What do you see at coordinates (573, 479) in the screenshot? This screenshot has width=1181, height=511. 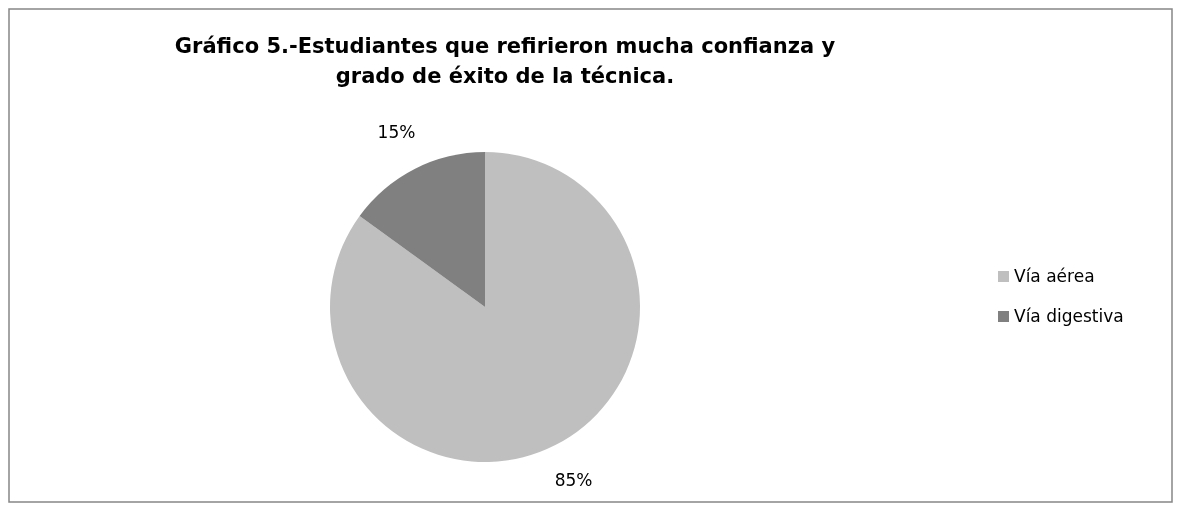 I see `data-label: 85%` at bounding box center [573, 479].